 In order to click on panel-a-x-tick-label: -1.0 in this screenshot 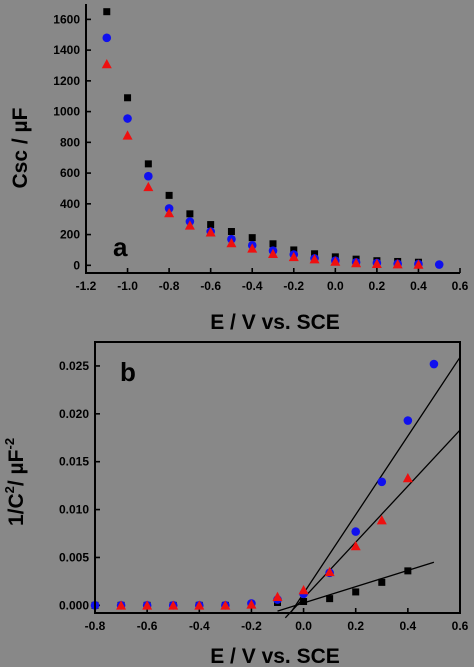, I will do `click(127, 286)`.